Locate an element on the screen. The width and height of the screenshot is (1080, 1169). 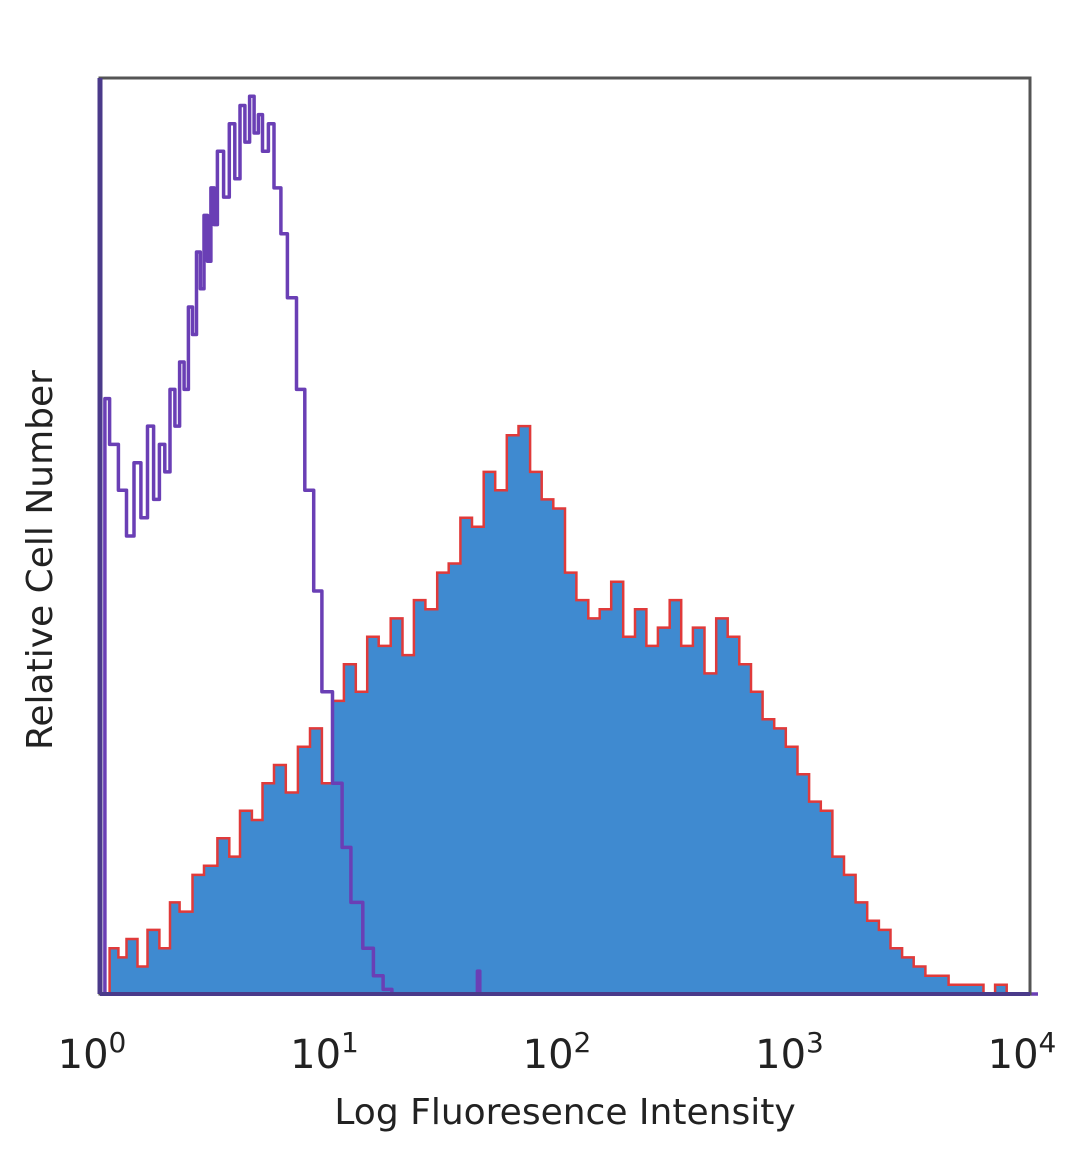
x-tick-label: 104 is located at coordinates (1022, 1052).